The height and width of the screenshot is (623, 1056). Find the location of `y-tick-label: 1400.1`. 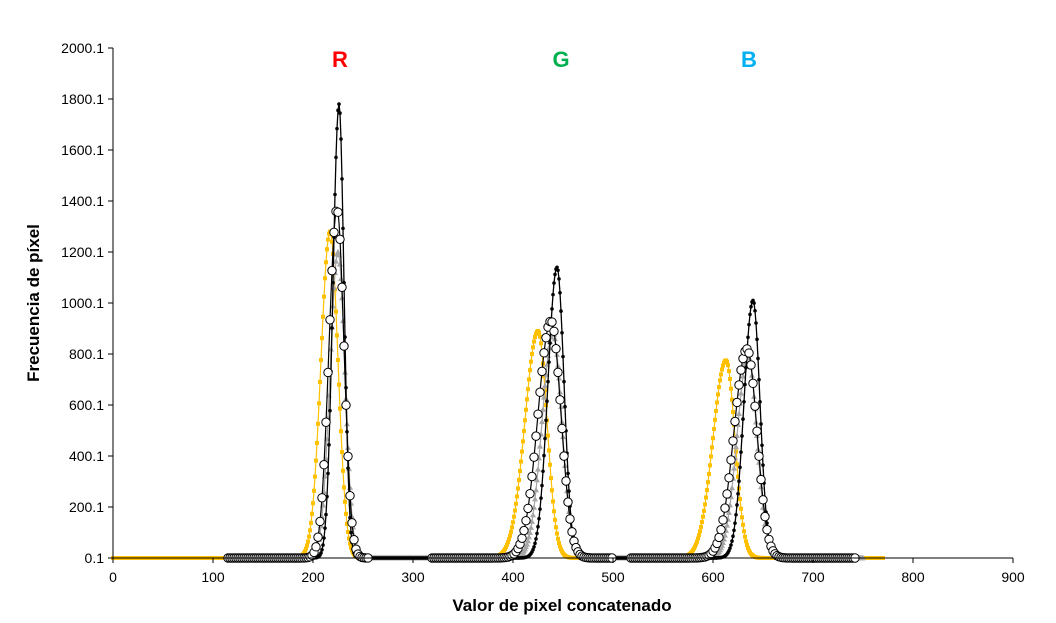

y-tick-label: 1400.1 is located at coordinates (82, 201).